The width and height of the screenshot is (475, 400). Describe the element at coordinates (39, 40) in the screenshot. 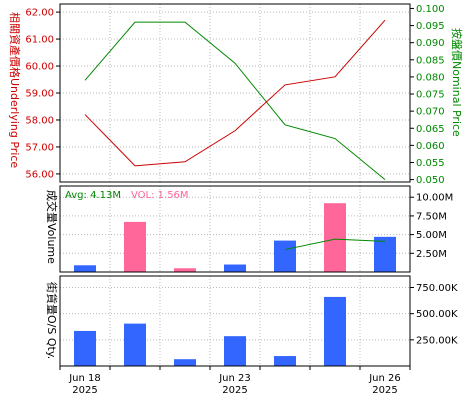

I see `underlying-tick-label-5: 61.00` at that location.